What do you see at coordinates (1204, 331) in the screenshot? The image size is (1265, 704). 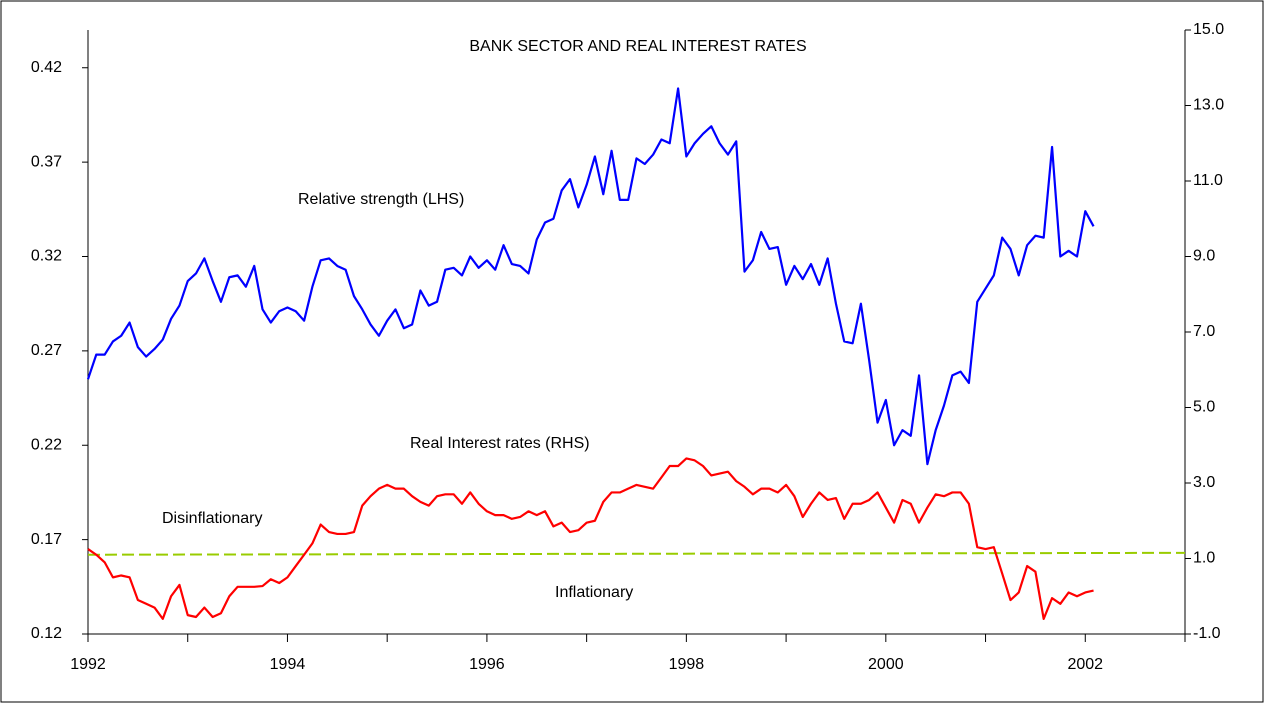 I see `y2-tick-label: 7.0` at bounding box center [1204, 331].